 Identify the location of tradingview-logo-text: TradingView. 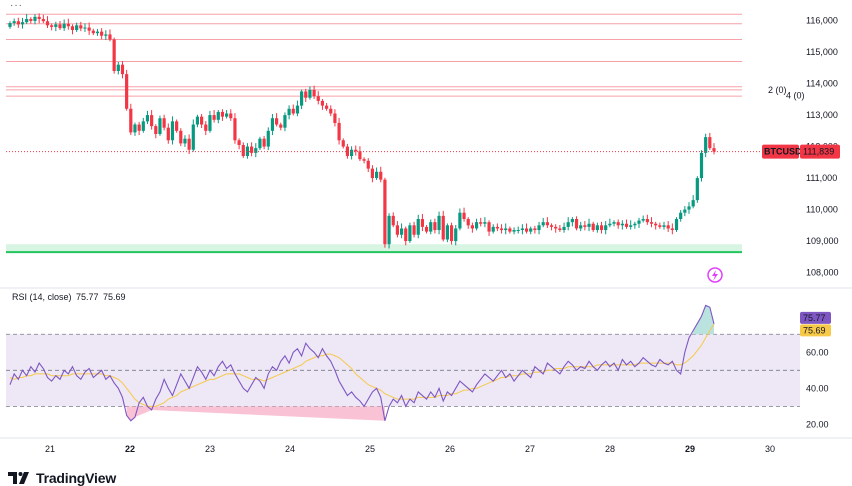
(76, 477).